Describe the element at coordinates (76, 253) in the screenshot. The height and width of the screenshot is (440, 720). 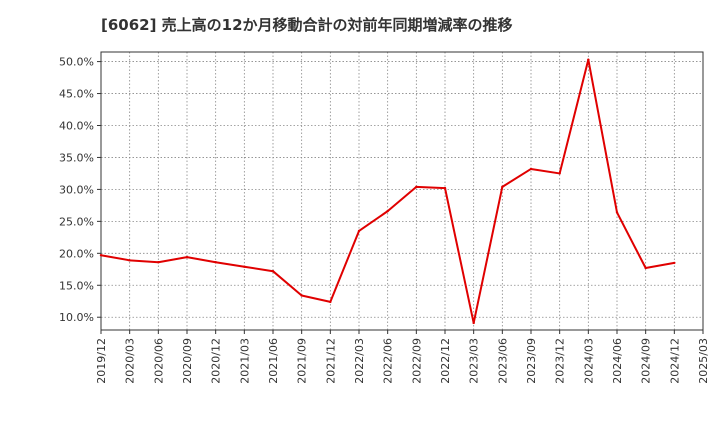
I see `y-tick-label: 20.0%` at that location.